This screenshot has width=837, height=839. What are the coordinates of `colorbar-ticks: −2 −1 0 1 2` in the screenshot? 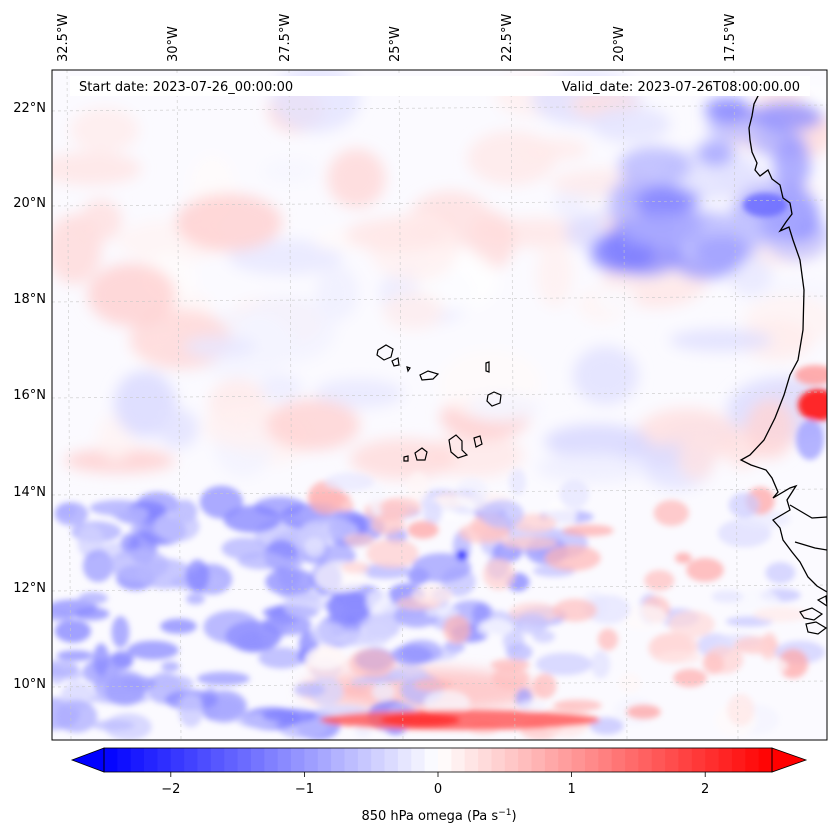 It's located at (435, 784).